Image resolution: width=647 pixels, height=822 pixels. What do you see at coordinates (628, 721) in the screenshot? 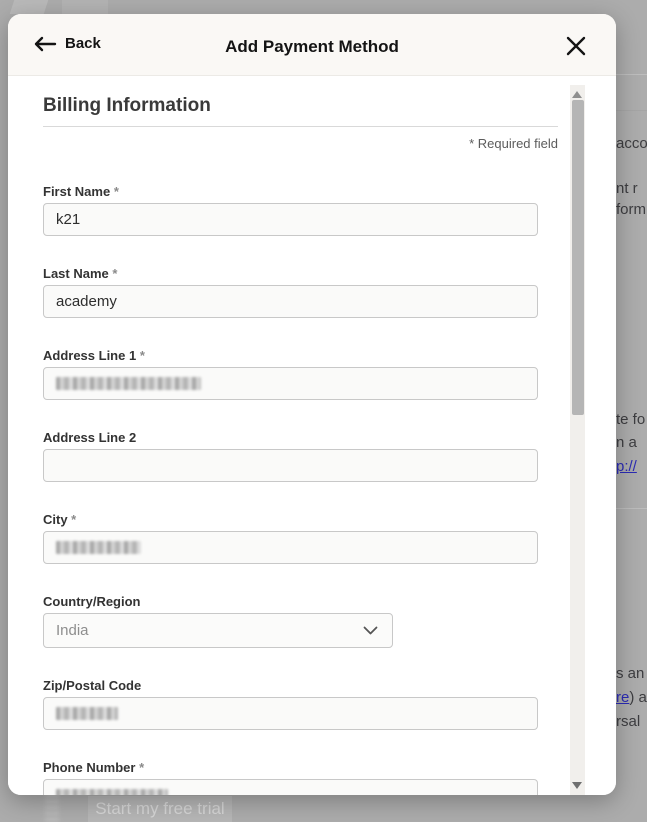
I see `background-text-fragment: rsal` at bounding box center [628, 721].